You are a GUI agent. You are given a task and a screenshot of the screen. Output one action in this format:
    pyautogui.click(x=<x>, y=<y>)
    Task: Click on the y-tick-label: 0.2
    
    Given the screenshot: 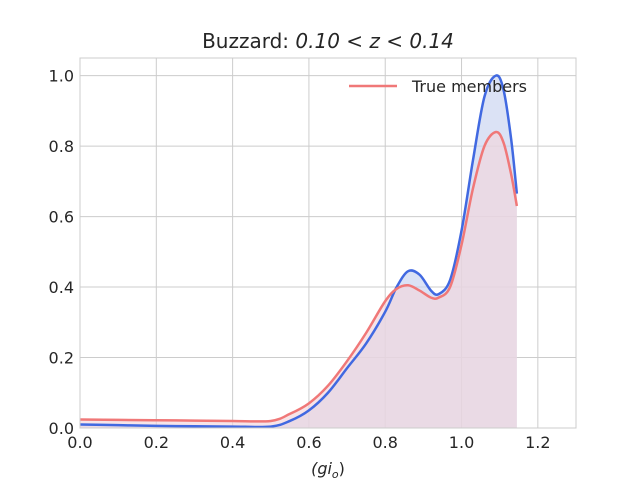 What is the action you would take?
    pyautogui.click(x=61, y=358)
    